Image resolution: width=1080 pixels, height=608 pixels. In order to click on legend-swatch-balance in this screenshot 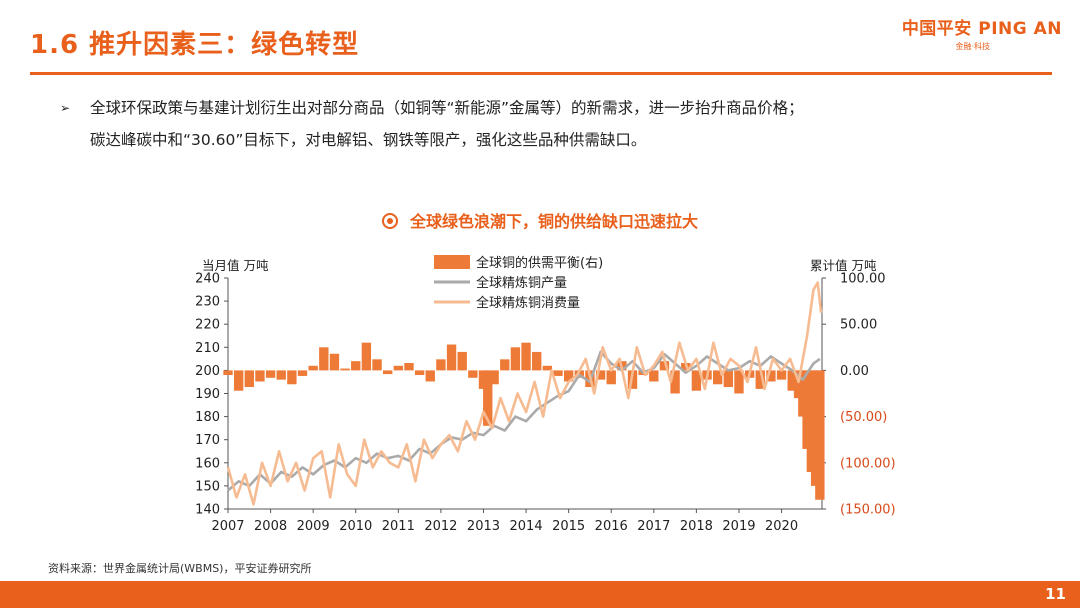, I will do `click(452, 262)`.